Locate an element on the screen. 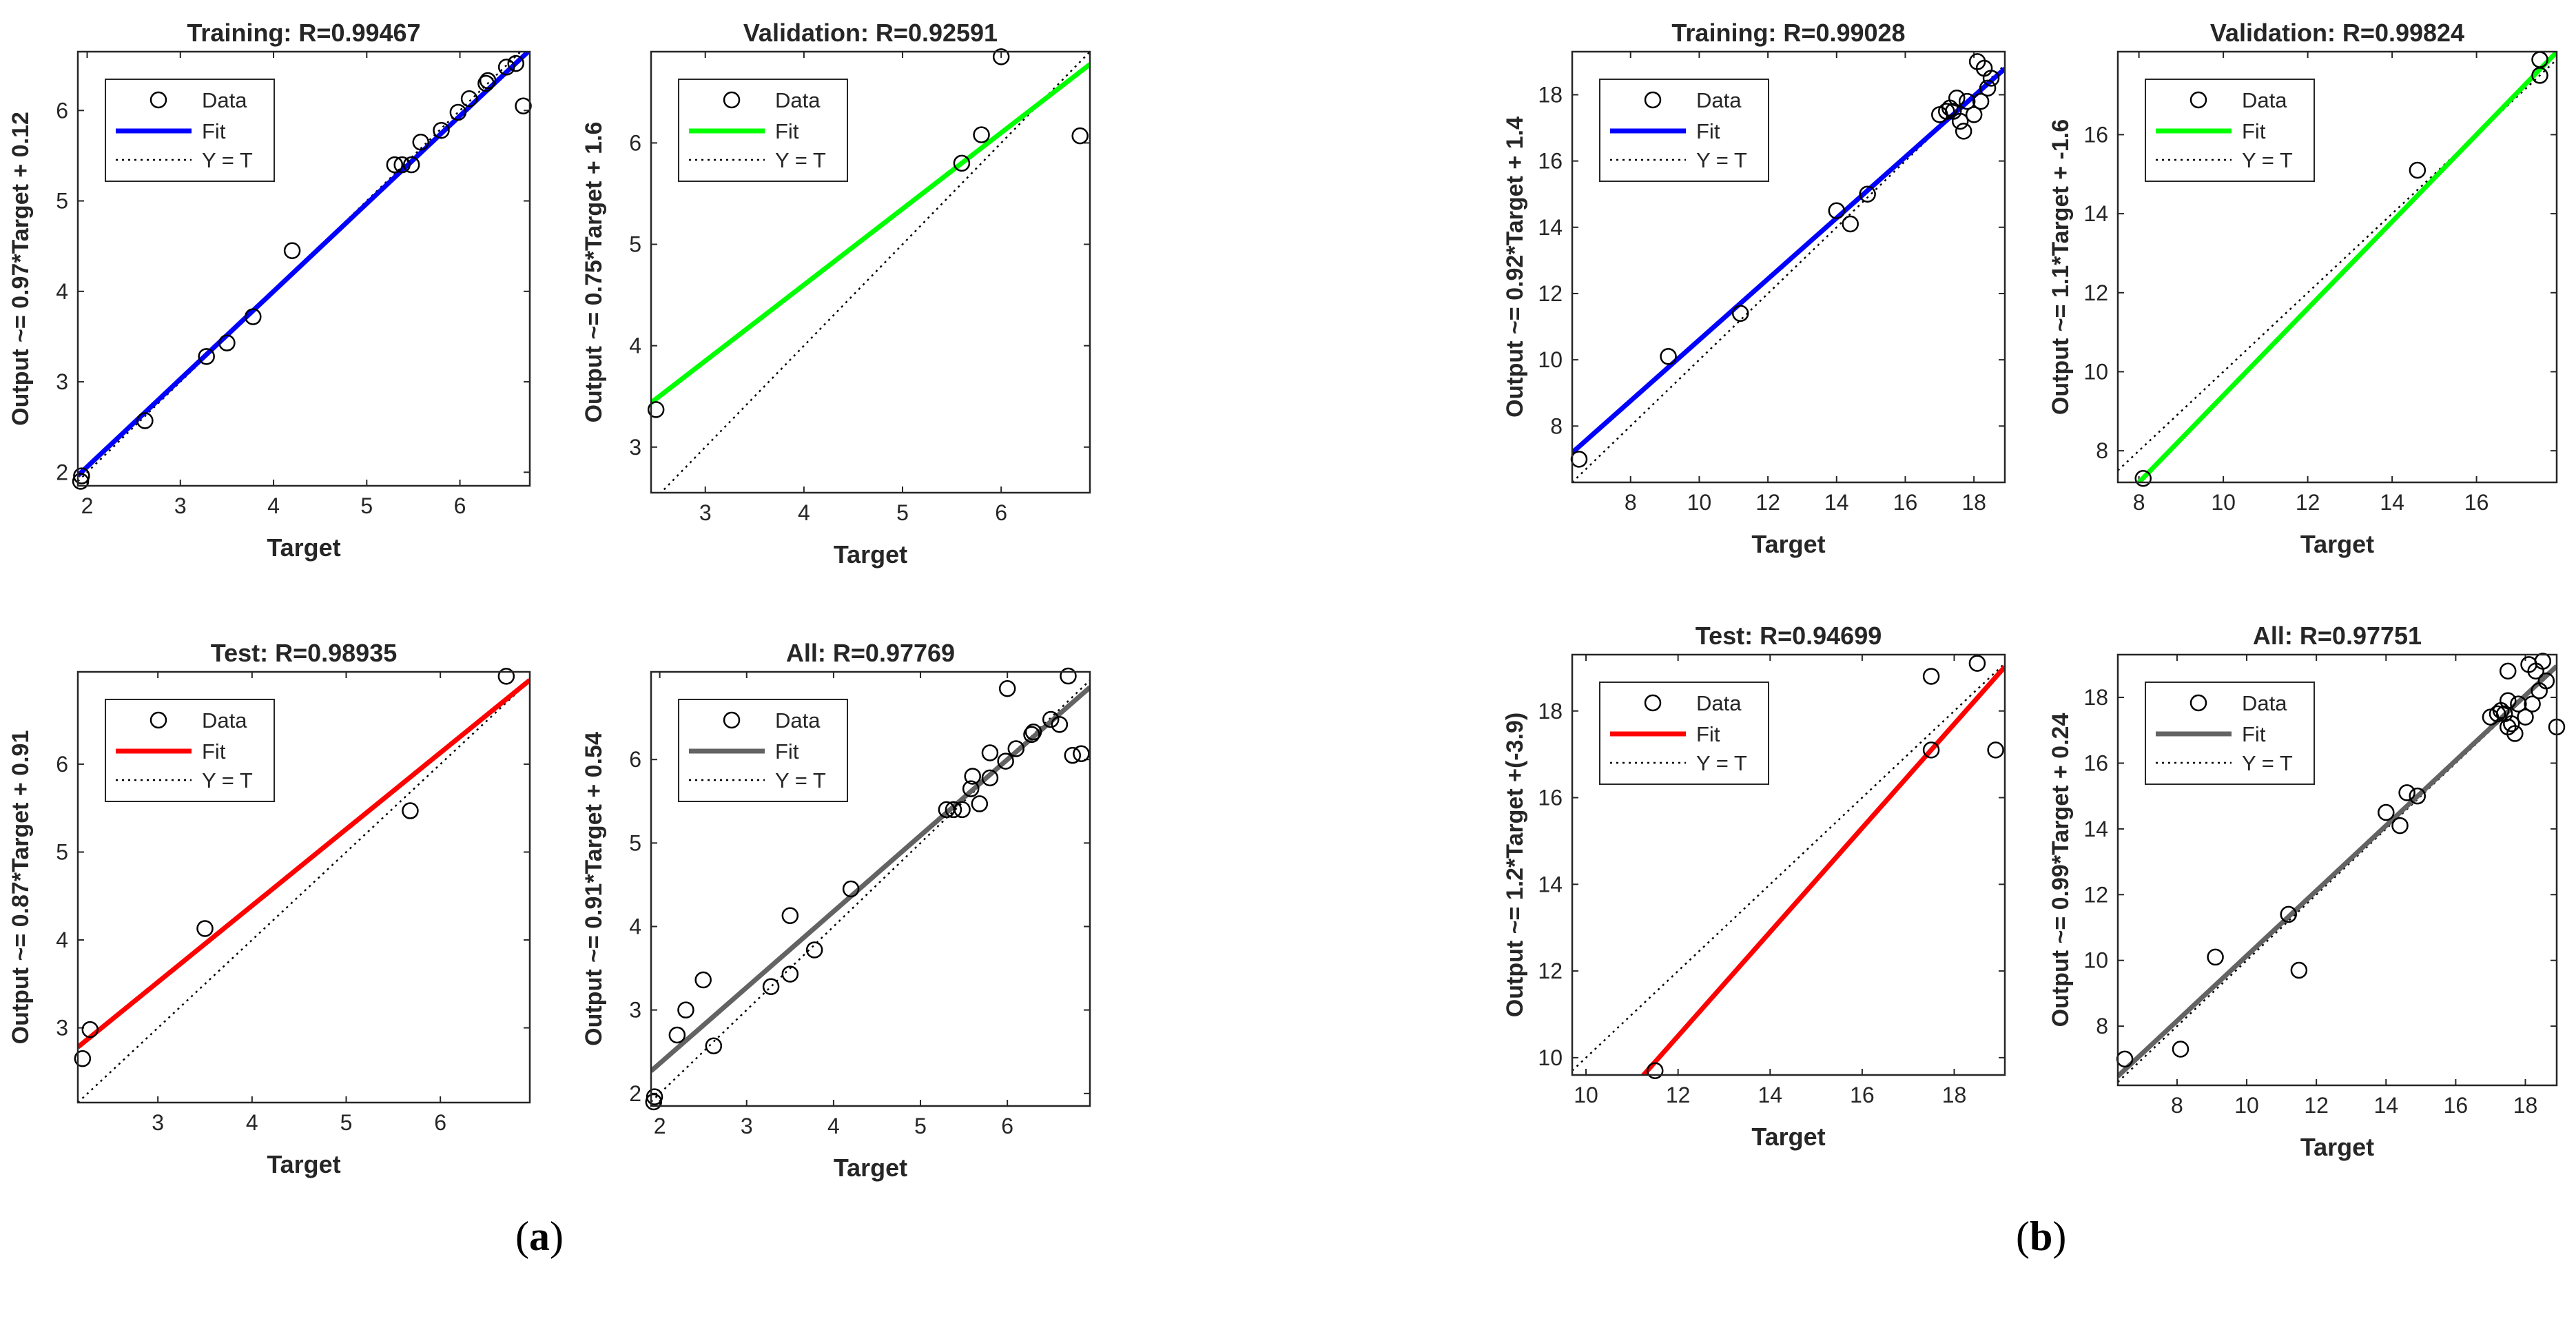 The height and width of the screenshot is (1321, 2576). chart-title: Test: R=0.98935 is located at coordinates (304, 653).